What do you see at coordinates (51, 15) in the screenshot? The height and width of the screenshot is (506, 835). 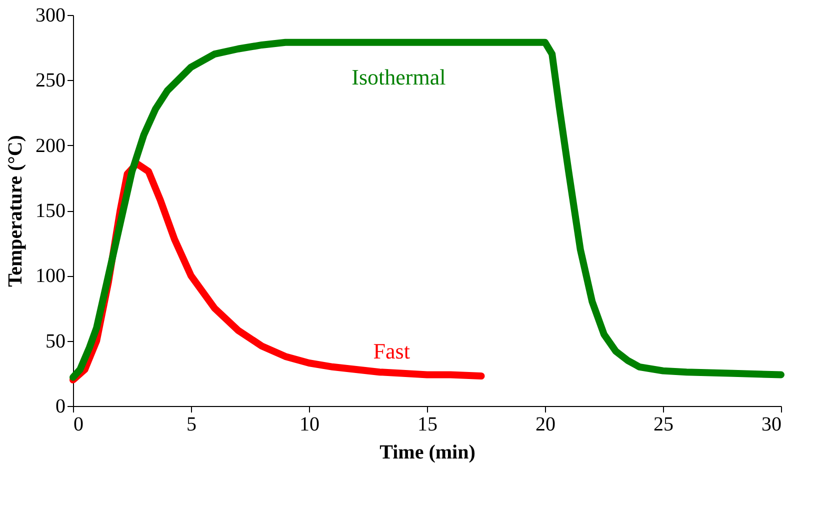 I see `y-tick-label: 300` at bounding box center [51, 15].